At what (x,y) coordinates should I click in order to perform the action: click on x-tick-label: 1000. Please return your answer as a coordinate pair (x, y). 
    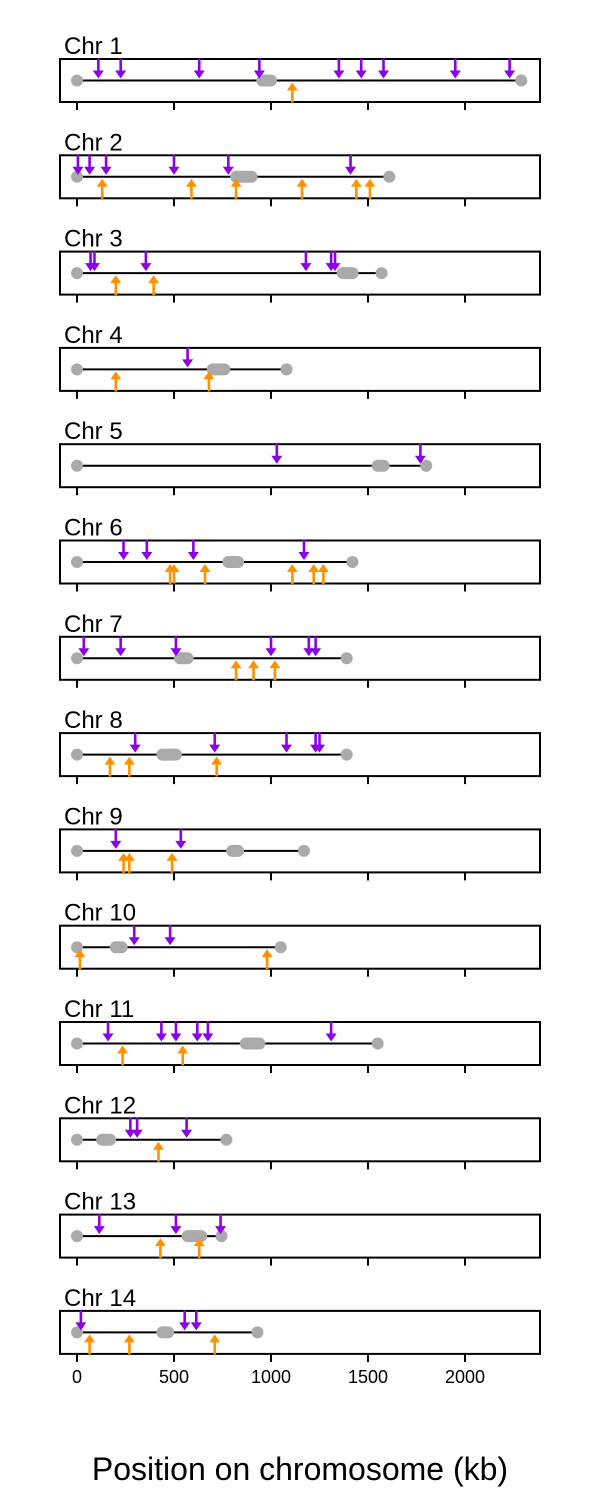
    Looking at the image, I should click on (271, 1377).